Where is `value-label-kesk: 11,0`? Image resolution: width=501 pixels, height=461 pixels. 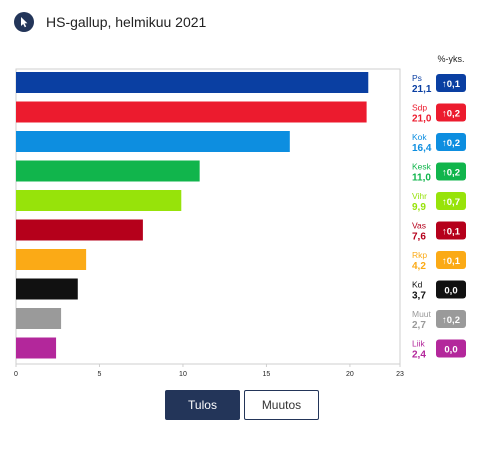
value-label-kesk: 11,0 is located at coordinates (421, 178).